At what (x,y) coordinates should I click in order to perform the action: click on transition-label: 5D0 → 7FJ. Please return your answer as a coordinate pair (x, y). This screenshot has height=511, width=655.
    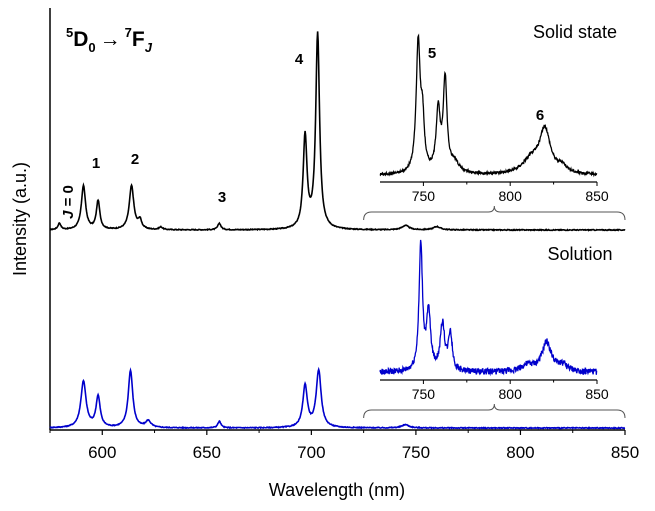
    Looking at the image, I should click on (109, 40).